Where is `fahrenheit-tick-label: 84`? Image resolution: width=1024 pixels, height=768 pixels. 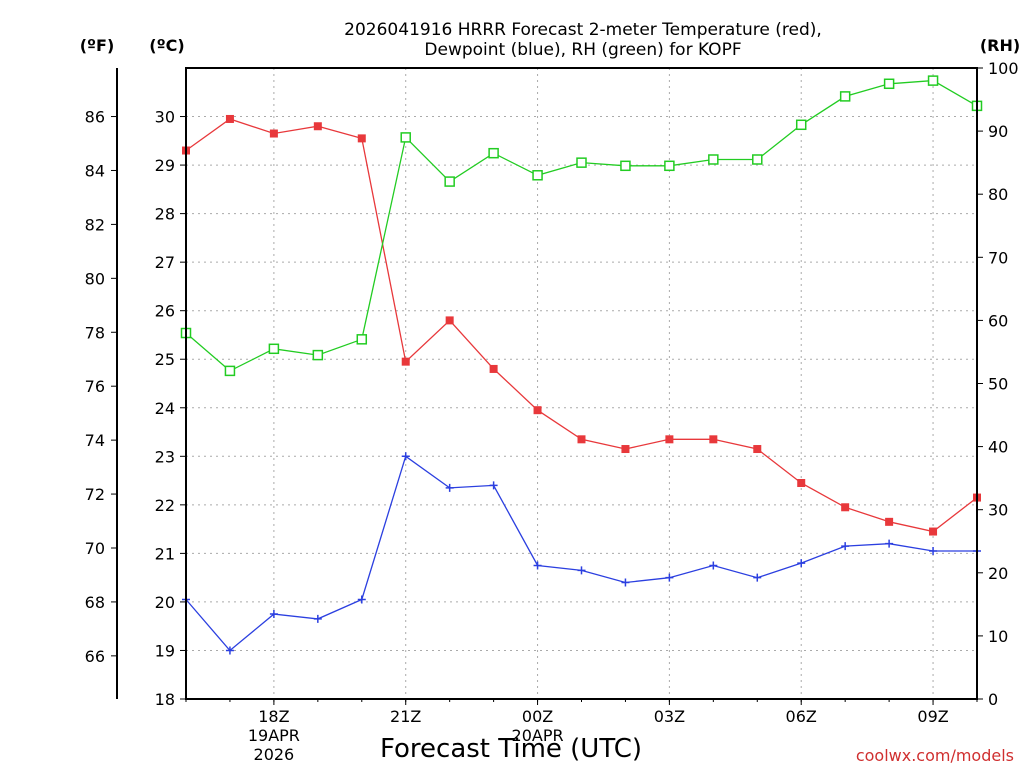
fahrenheit-tick-label: 84 is located at coordinates (95, 170).